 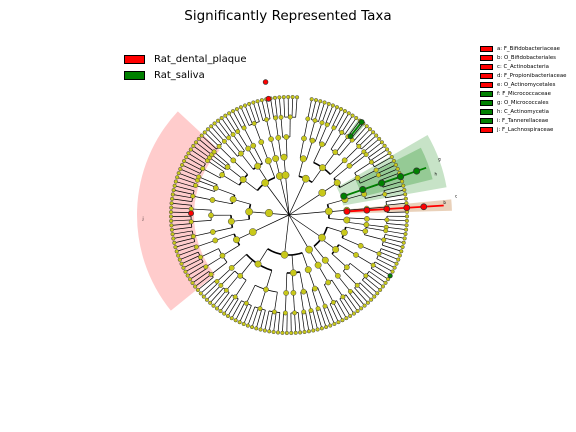 I want to click on clade-swatch-i, so click(x=486, y=121).